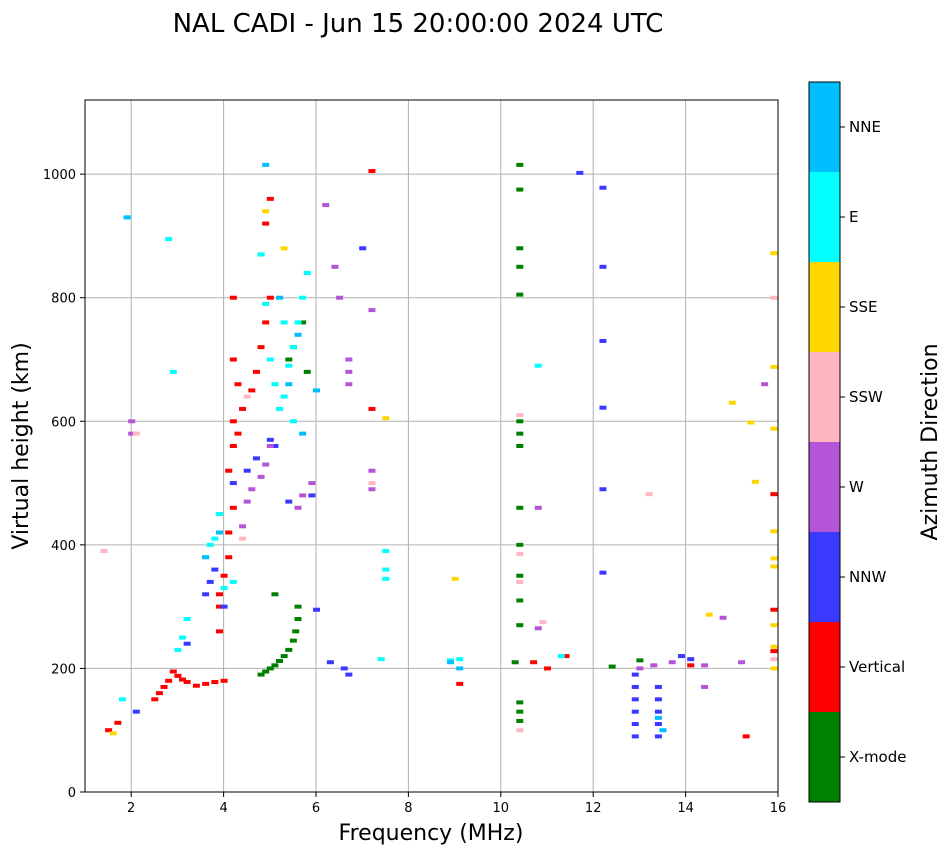 The height and width of the screenshot is (856, 951). Describe the element at coordinates (63, 669) in the screenshot. I see `y-tick-label: 200` at that location.